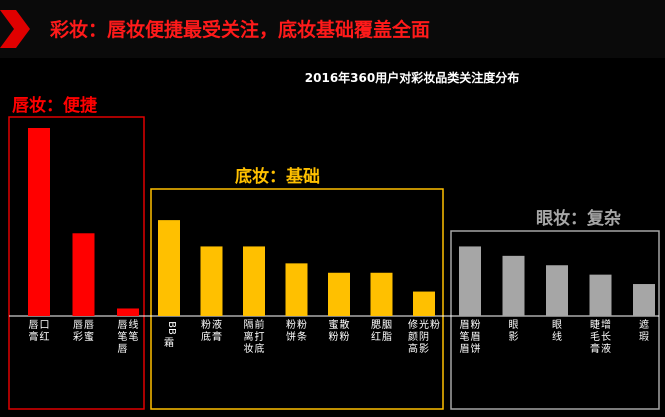  What do you see at coordinates (595, 337) in the screenshot?
I see `svg-text: 毛` at bounding box center [595, 337].